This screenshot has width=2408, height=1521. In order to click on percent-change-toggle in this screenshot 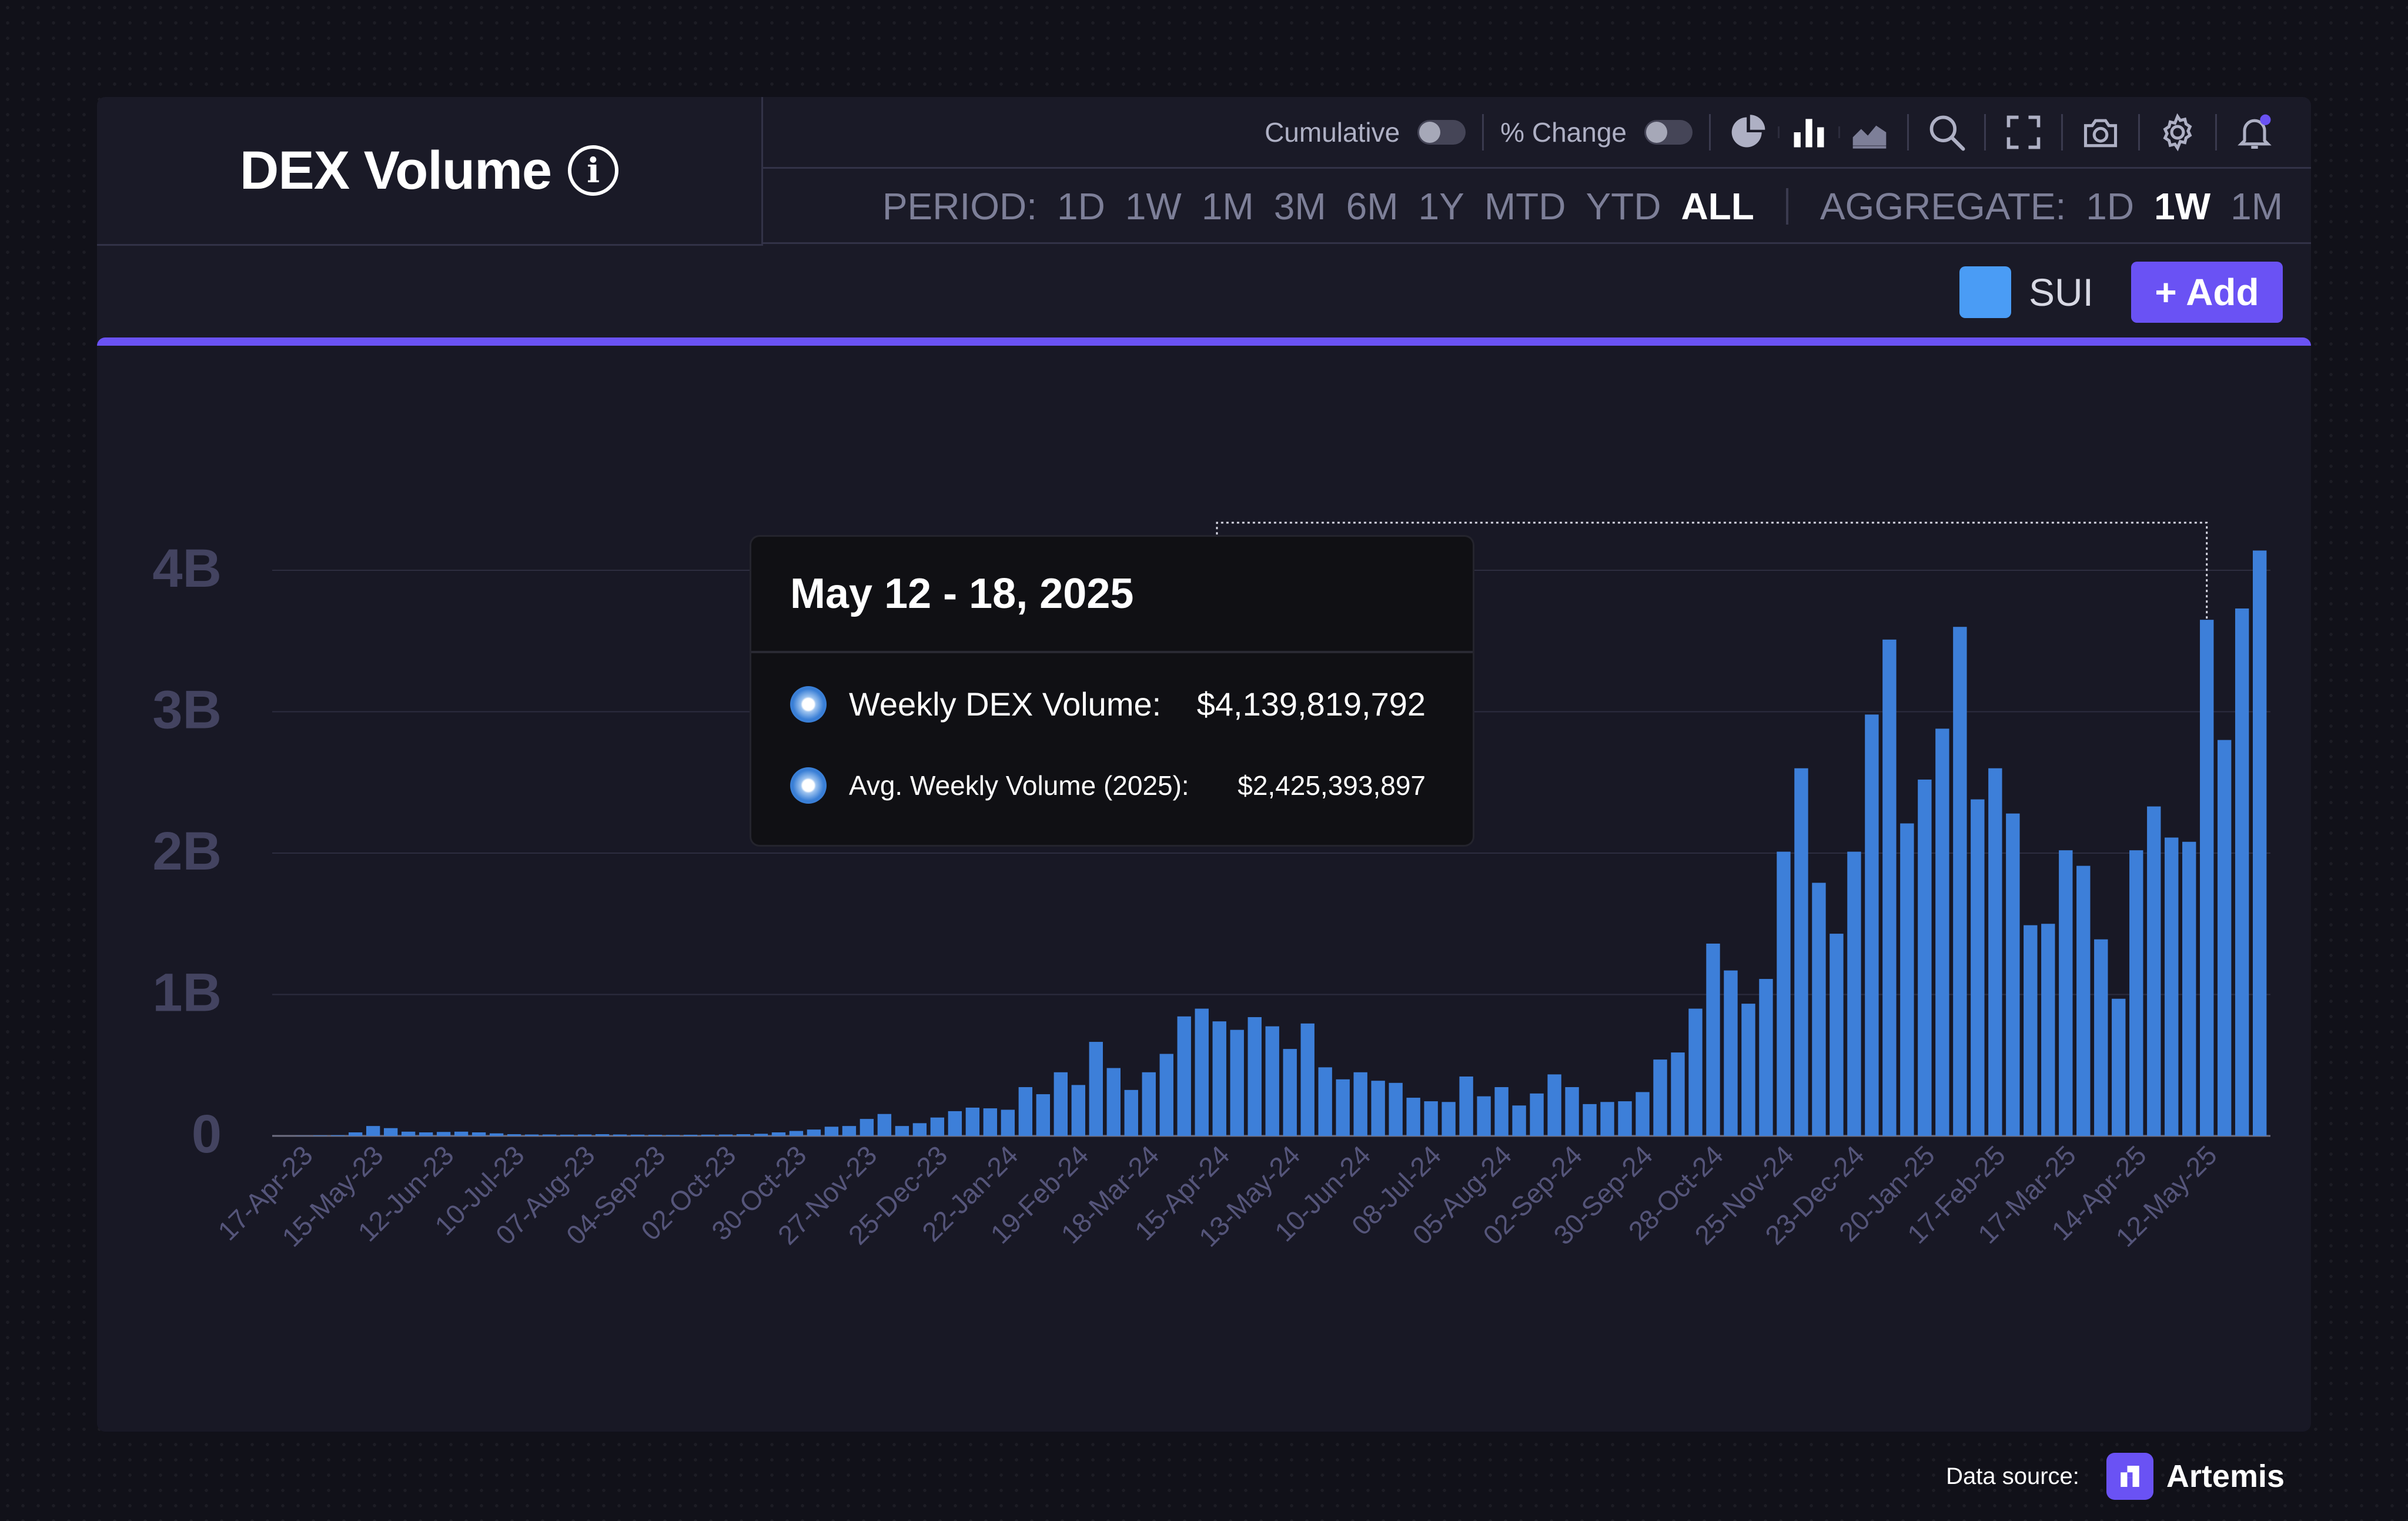, I will do `click(1668, 132)`.